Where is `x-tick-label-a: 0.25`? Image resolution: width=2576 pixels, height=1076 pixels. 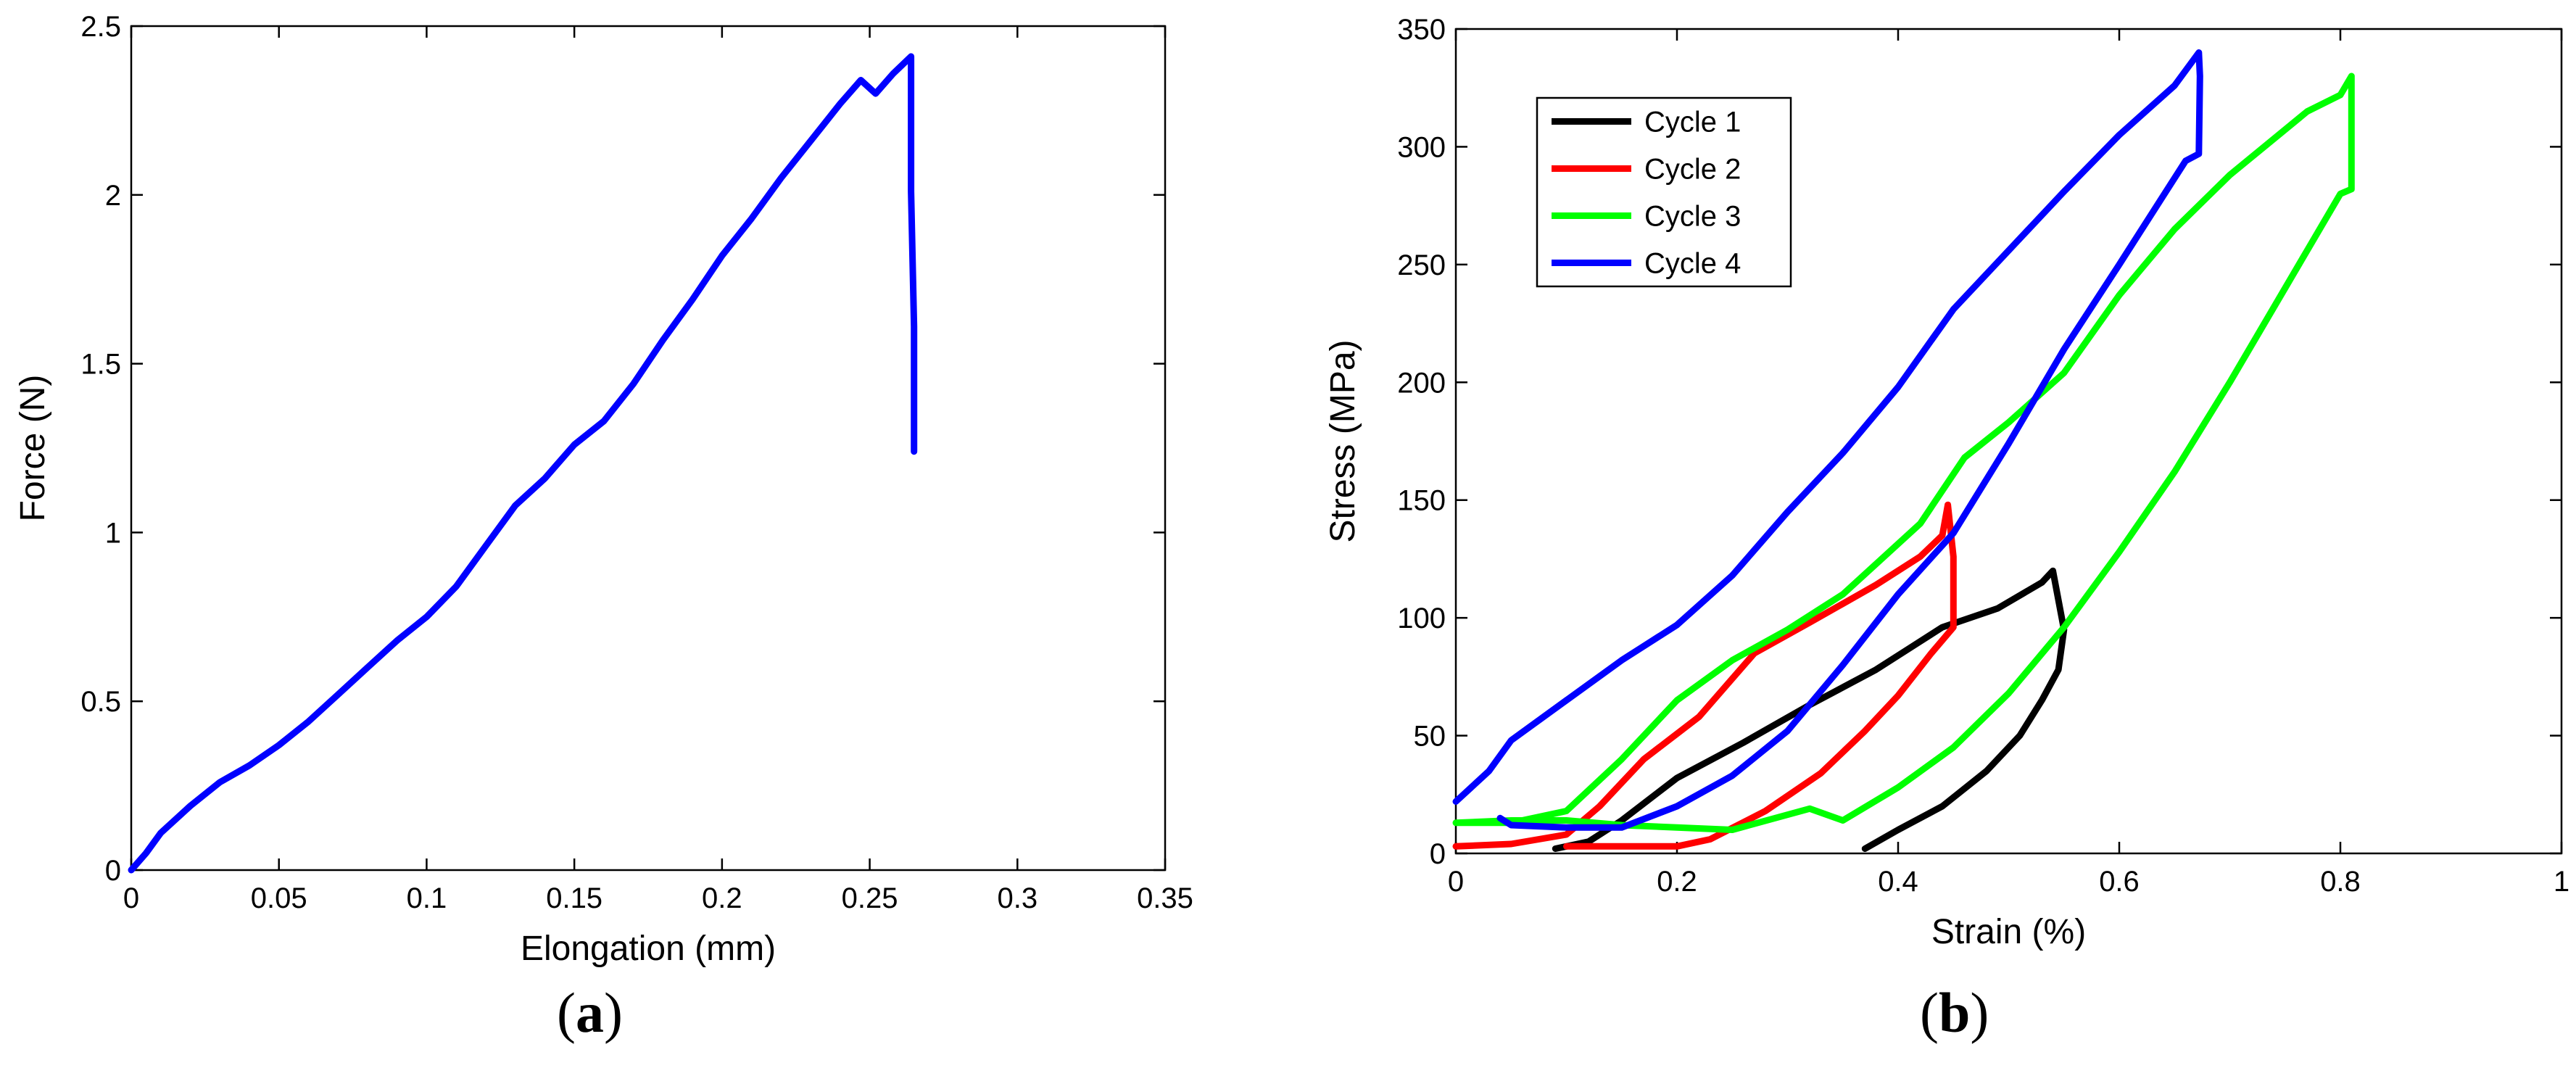 x-tick-label-a: 0.25 is located at coordinates (870, 898).